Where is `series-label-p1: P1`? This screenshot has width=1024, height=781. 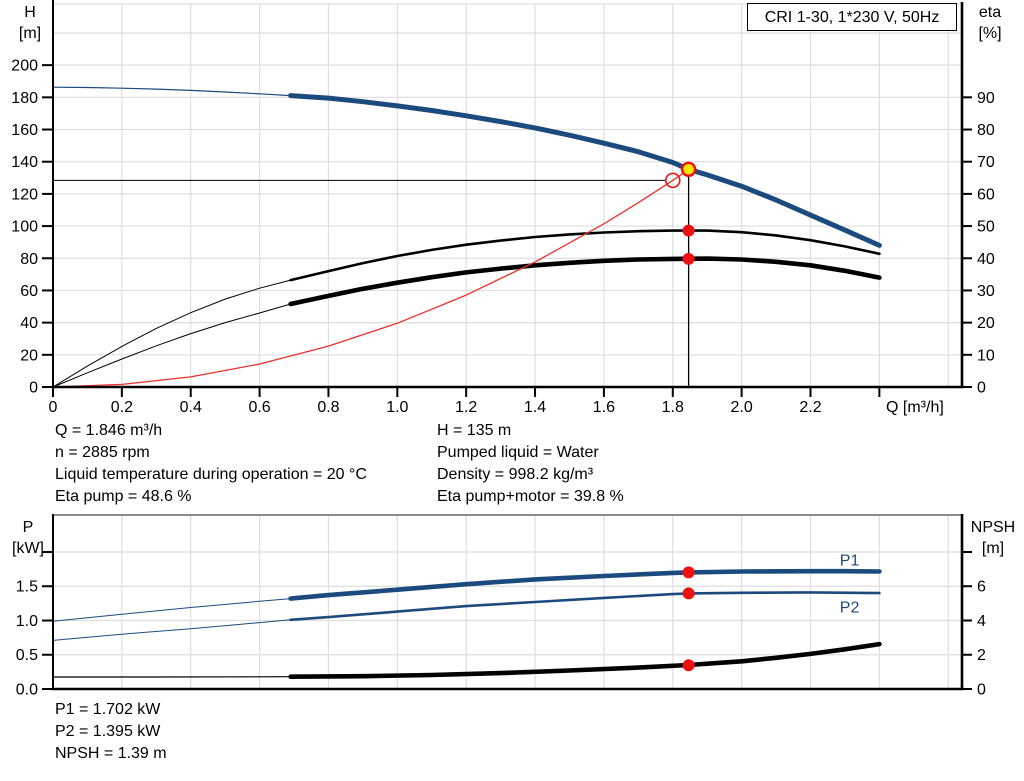
series-label-p1: P1 is located at coordinates (850, 561).